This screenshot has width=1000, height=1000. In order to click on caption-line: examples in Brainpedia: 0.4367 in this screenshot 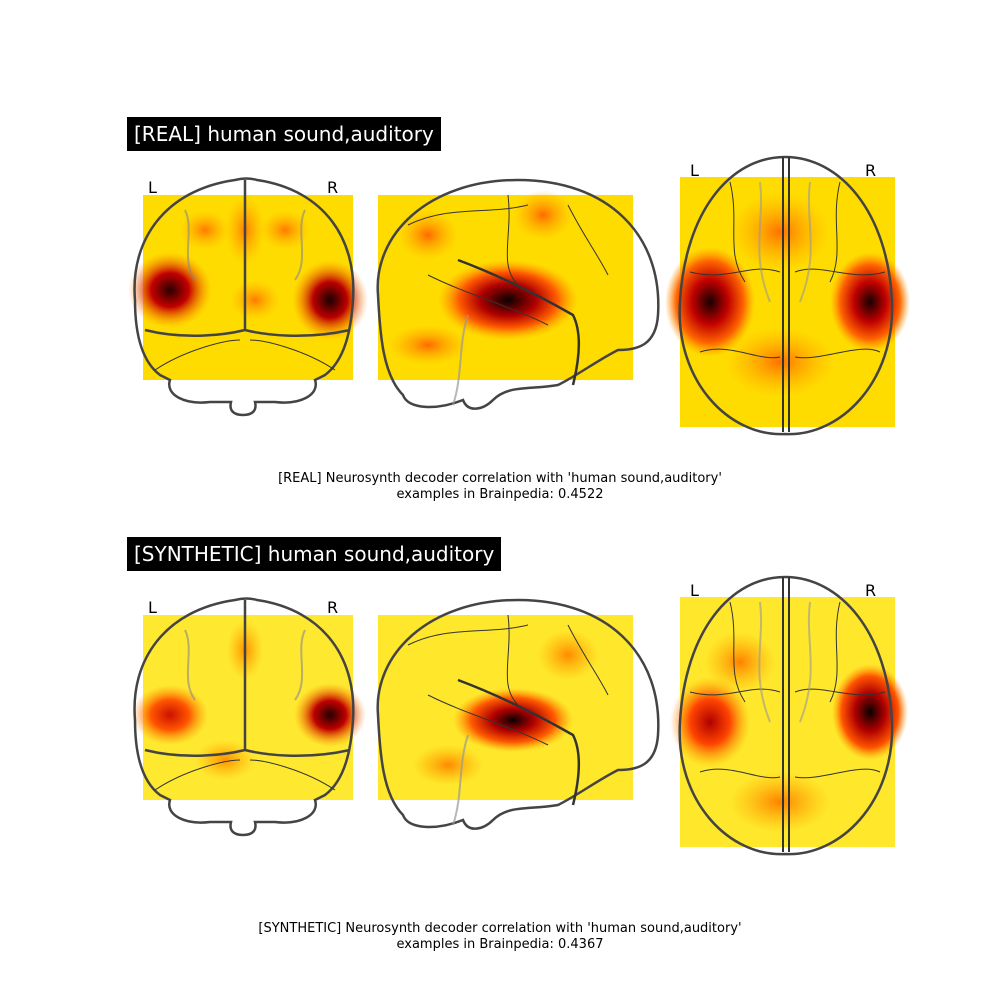, I will do `click(500, 944)`.